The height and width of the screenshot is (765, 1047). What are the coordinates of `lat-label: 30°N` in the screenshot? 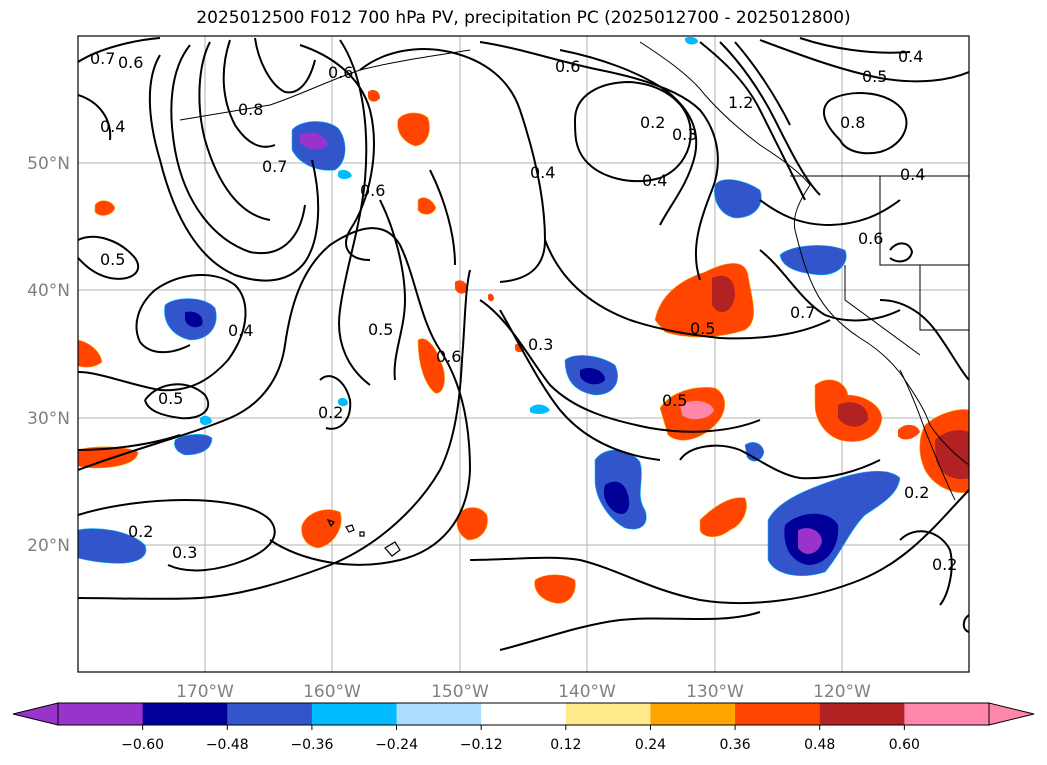 It's located at (48, 419).